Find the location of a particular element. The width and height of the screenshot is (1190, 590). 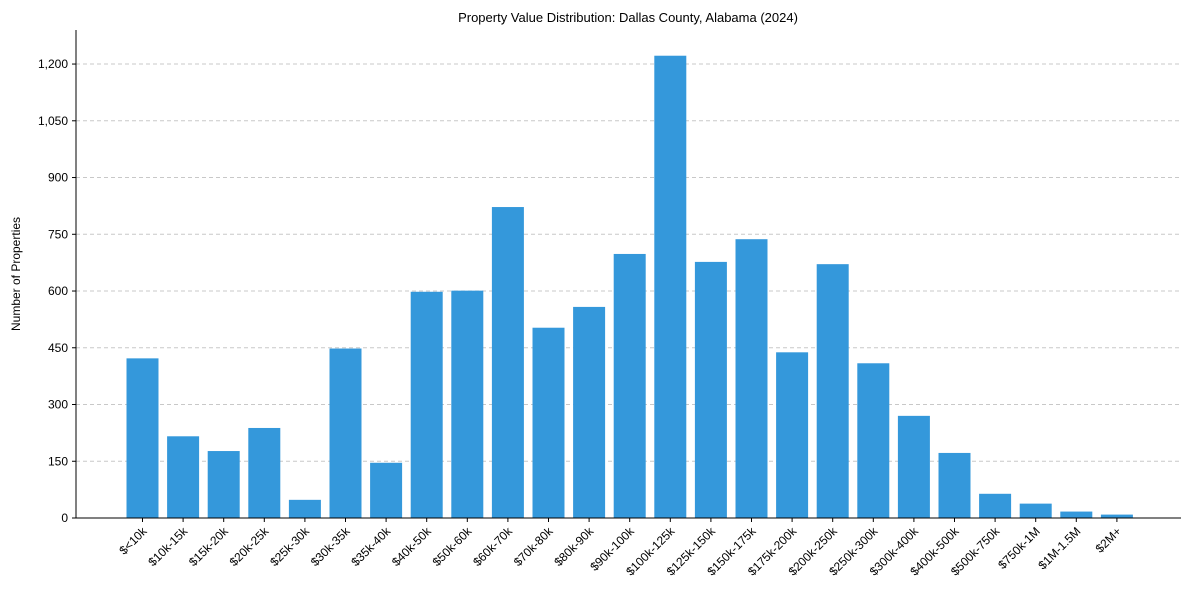

x-tick-label: $15k-20k is located at coordinates (209, 547).